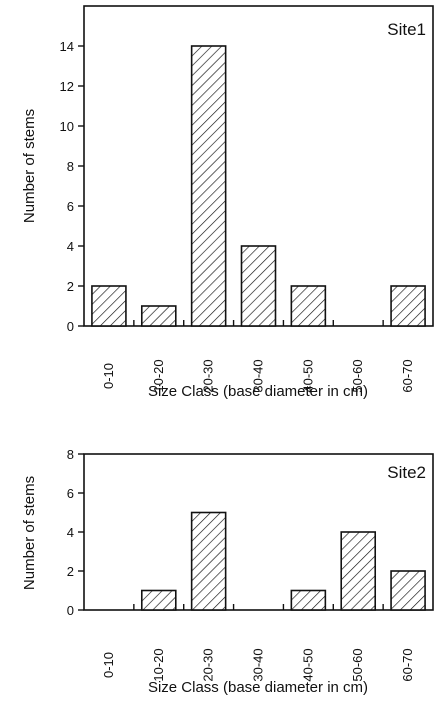  What do you see at coordinates (406, 472) in the screenshot?
I see `chart-title: Site2` at bounding box center [406, 472].